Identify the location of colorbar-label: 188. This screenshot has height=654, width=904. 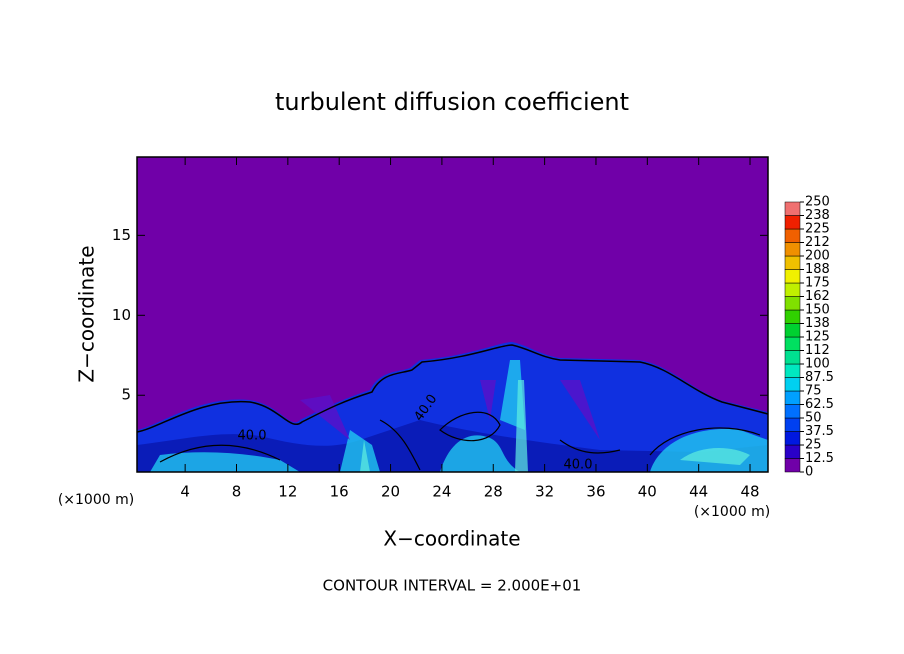
(817, 269).